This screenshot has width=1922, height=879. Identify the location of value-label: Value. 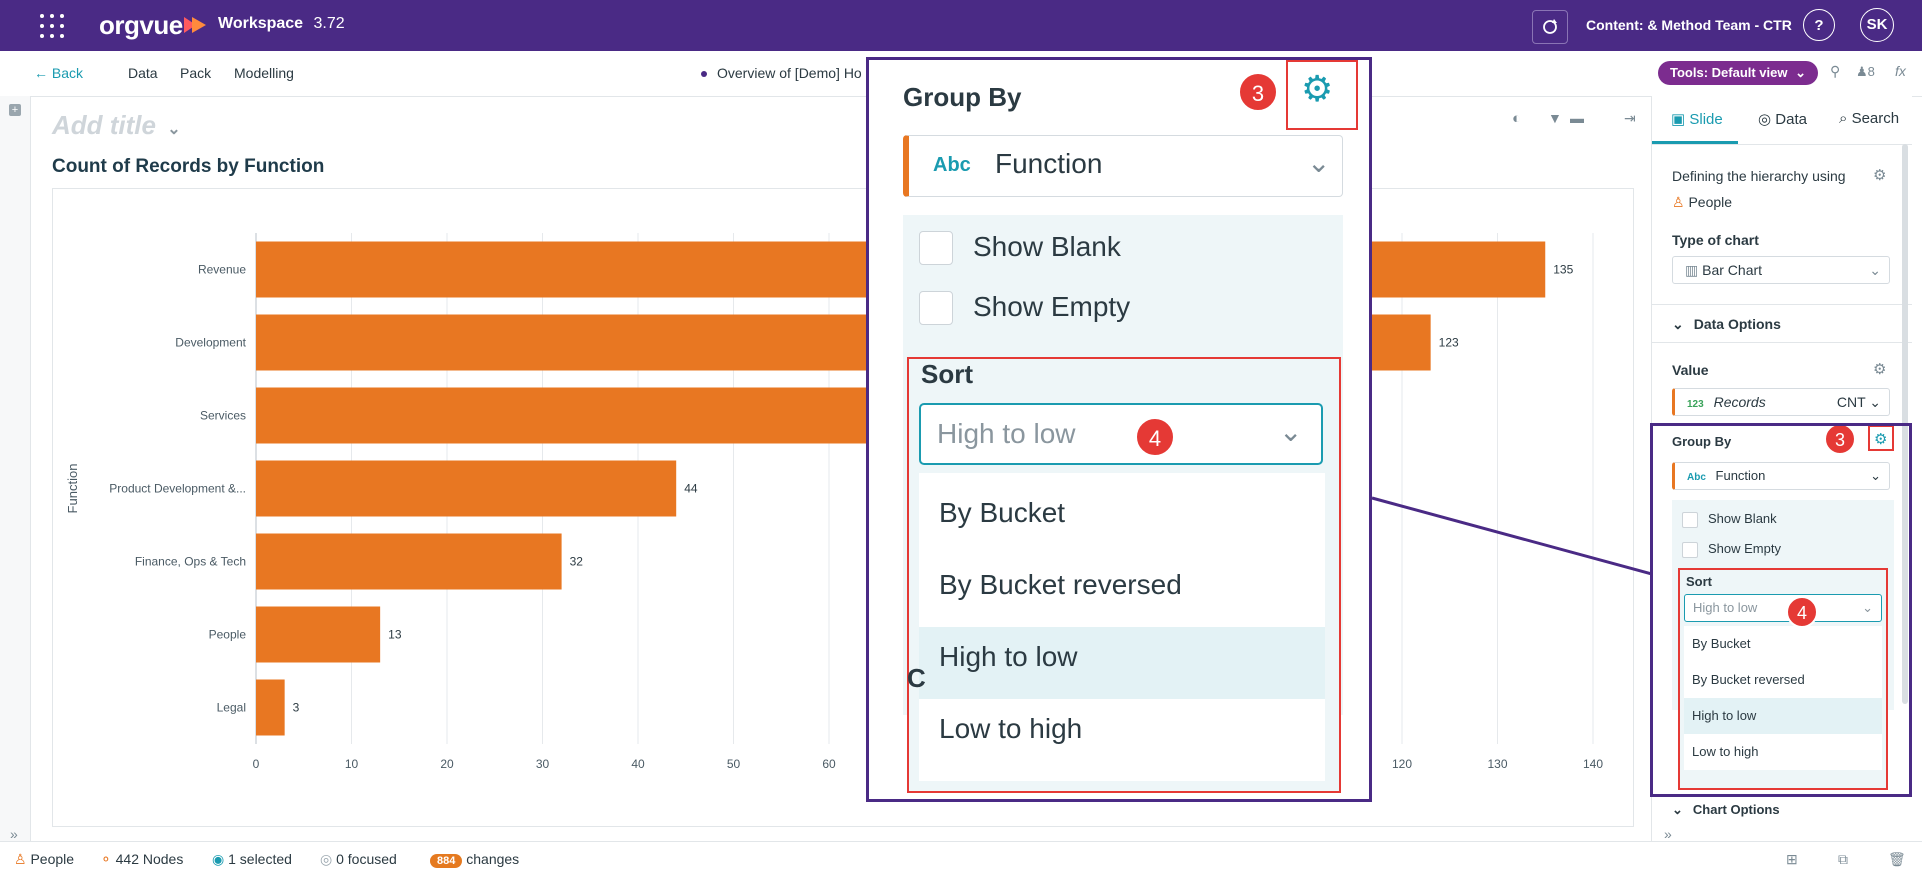
(1690, 370).